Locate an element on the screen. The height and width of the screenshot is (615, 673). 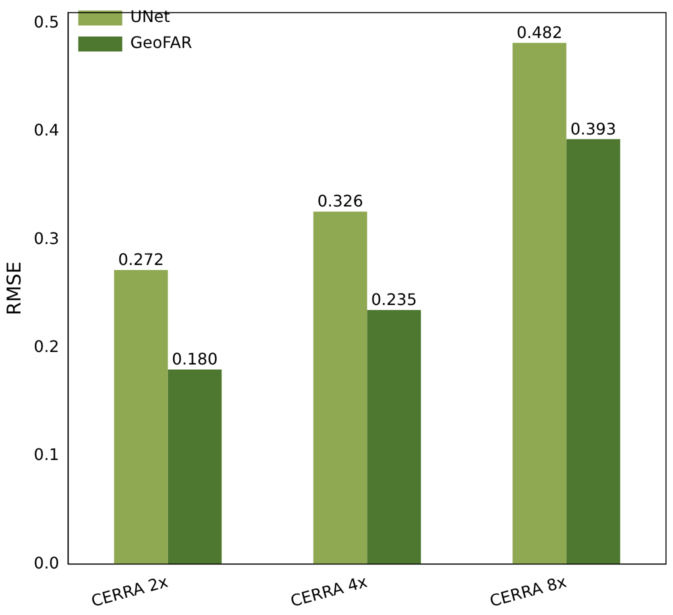
legend-label: GeoFAR is located at coordinates (161, 42).